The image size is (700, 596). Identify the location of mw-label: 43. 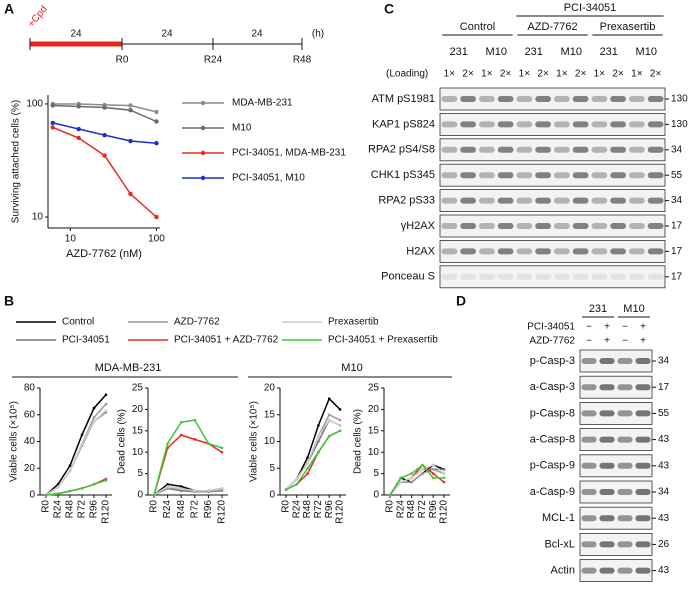
(664, 465).